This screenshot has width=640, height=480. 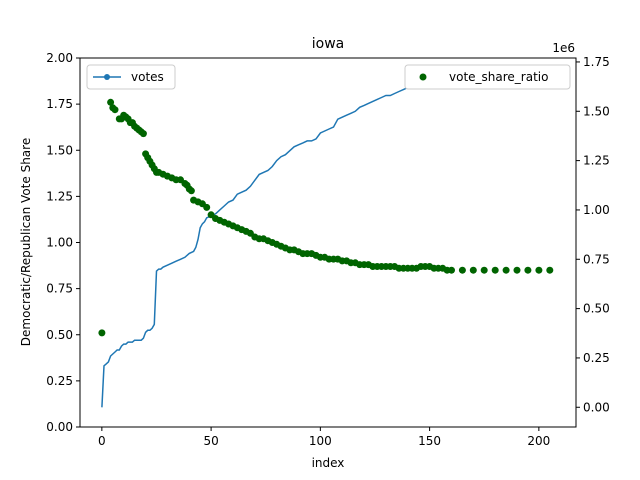 What do you see at coordinates (147, 77) in the screenshot?
I see `legend-left-label: votes` at bounding box center [147, 77].